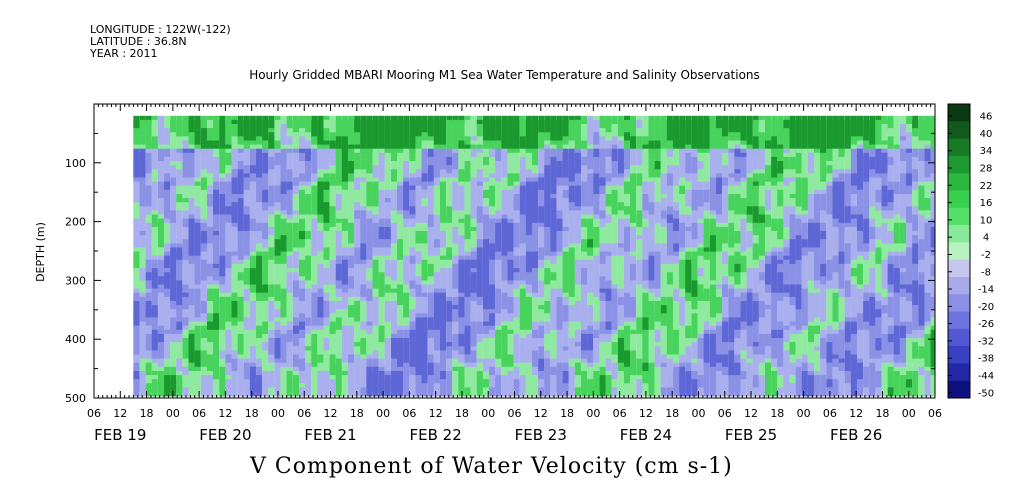  What do you see at coordinates (160, 29) in the screenshot?
I see `longitude-label: LONGITUDE : 122W(-122)` at bounding box center [160, 29].